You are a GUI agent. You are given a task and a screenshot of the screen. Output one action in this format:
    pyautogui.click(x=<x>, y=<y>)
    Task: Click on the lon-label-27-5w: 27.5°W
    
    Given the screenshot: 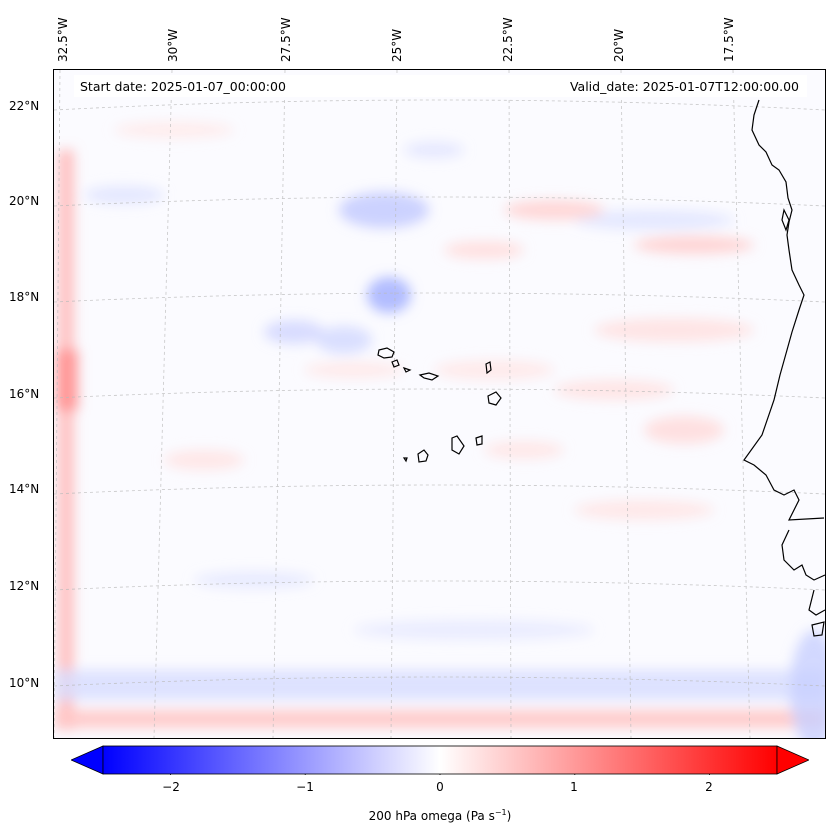 What is the action you would take?
    pyautogui.click(x=286, y=39)
    